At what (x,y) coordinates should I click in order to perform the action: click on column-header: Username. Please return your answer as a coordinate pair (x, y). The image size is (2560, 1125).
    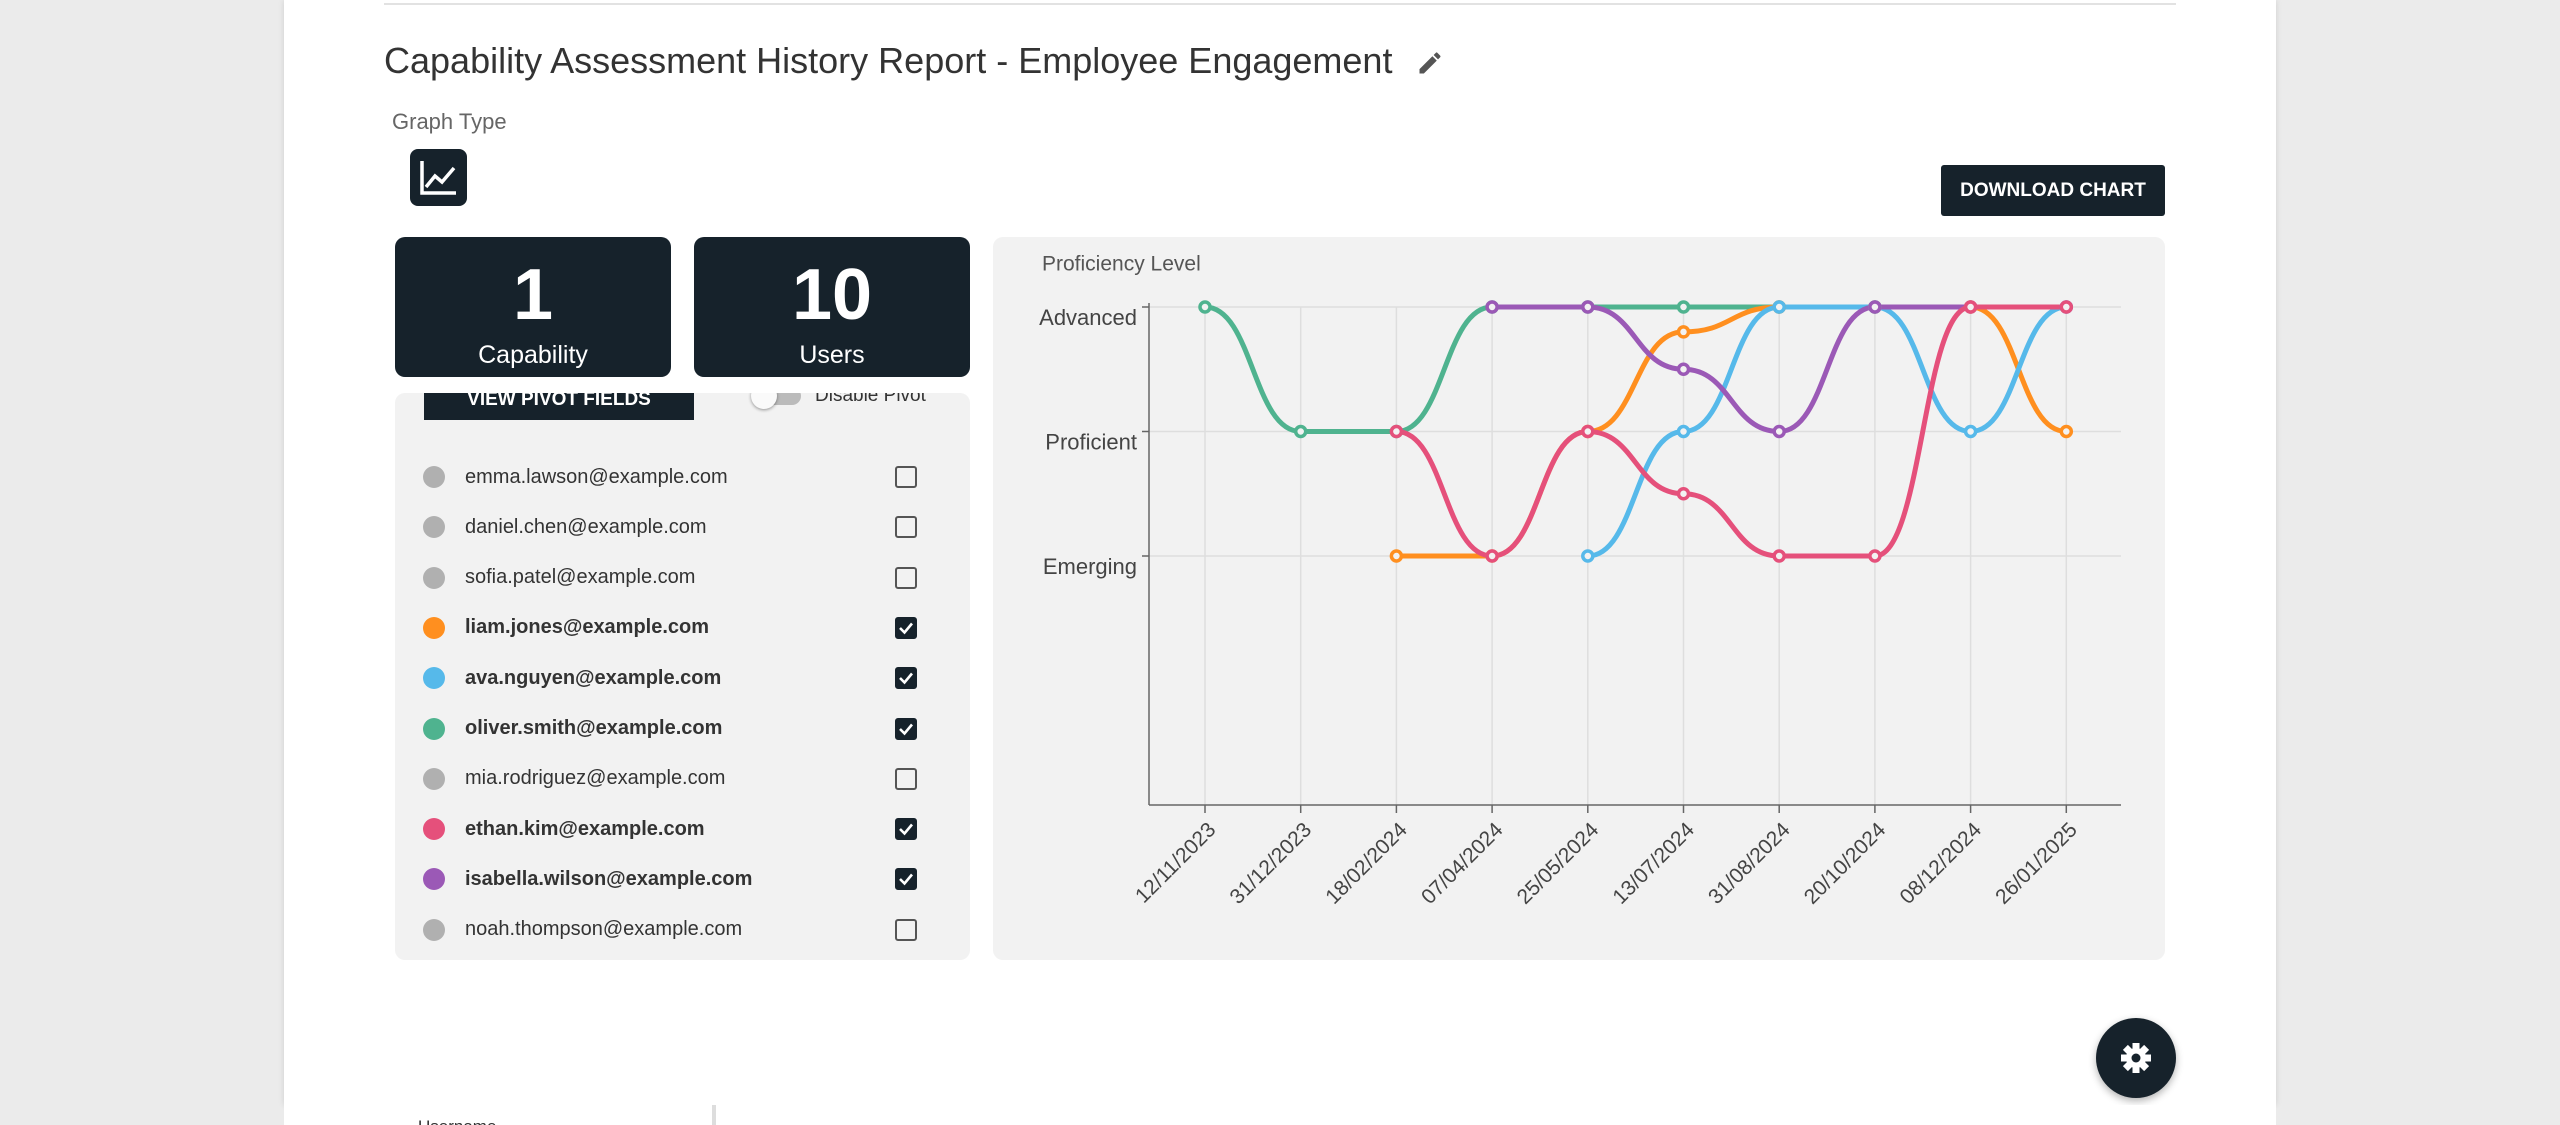
    Looking at the image, I should click on (457, 1121).